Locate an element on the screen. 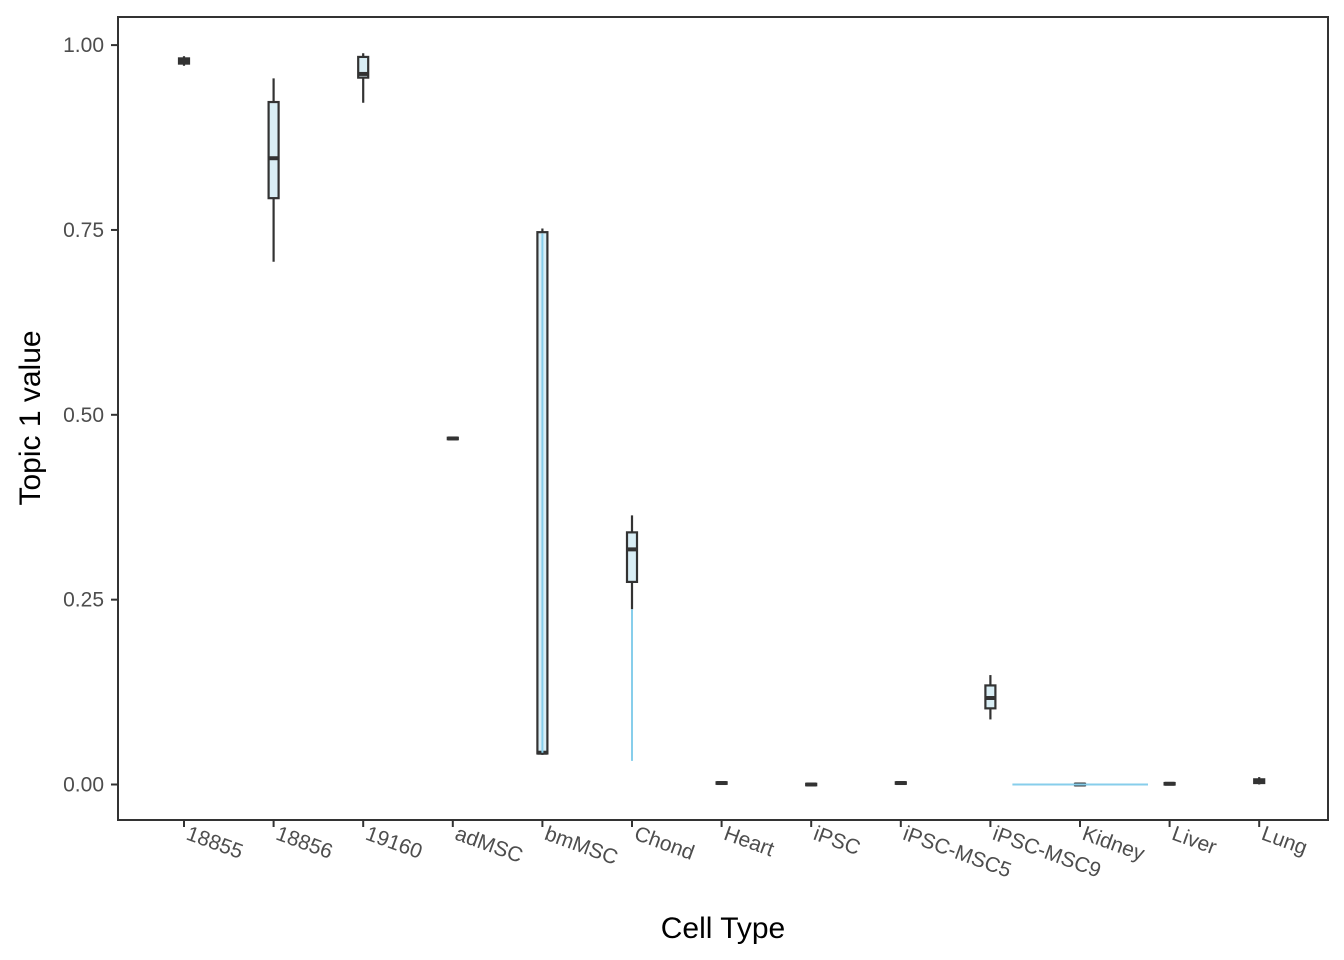  box-iPSC-MSC9 is located at coordinates (990, 697).